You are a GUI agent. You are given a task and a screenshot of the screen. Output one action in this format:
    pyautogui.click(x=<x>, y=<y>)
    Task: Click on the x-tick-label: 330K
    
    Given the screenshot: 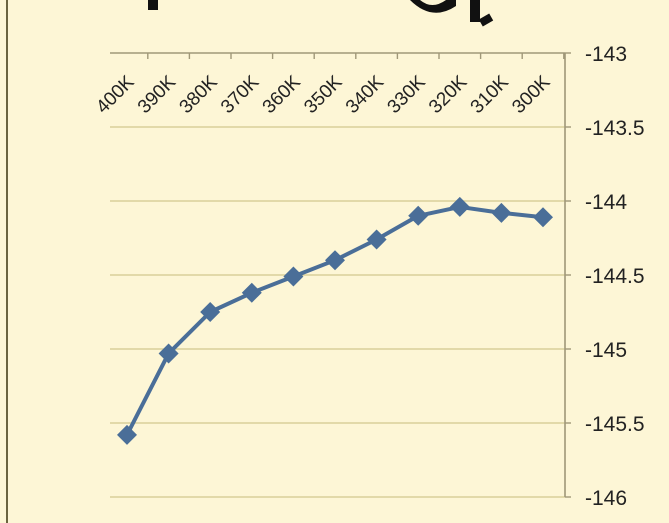 What is the action you would take?
    pyautogui.click(x=407, y=94)
    